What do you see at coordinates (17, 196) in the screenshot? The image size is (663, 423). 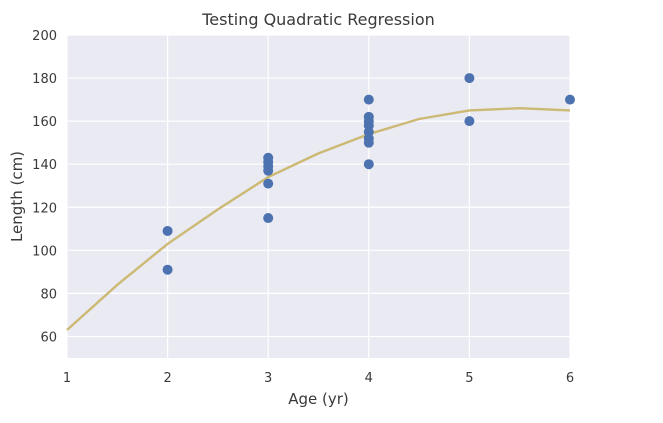 I see `y-axis-label: Length (cm)` at bounding box center [17, 196].